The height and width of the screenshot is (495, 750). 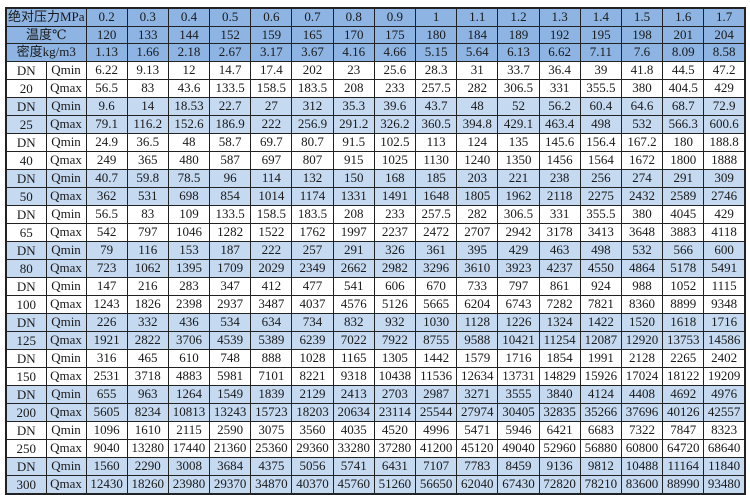 I want to click on qmin-cell: 147, so click(x=106, y=286).